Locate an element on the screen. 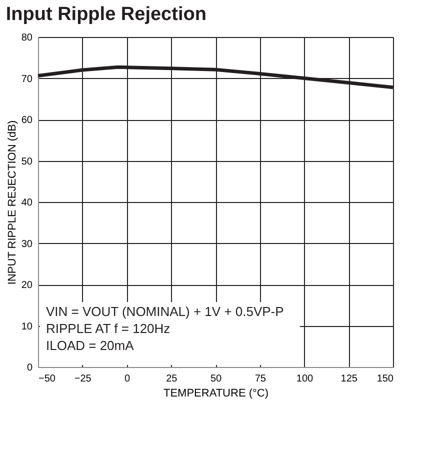  annotation: ILOAD = 20mA is located at coordinates (90, 345).